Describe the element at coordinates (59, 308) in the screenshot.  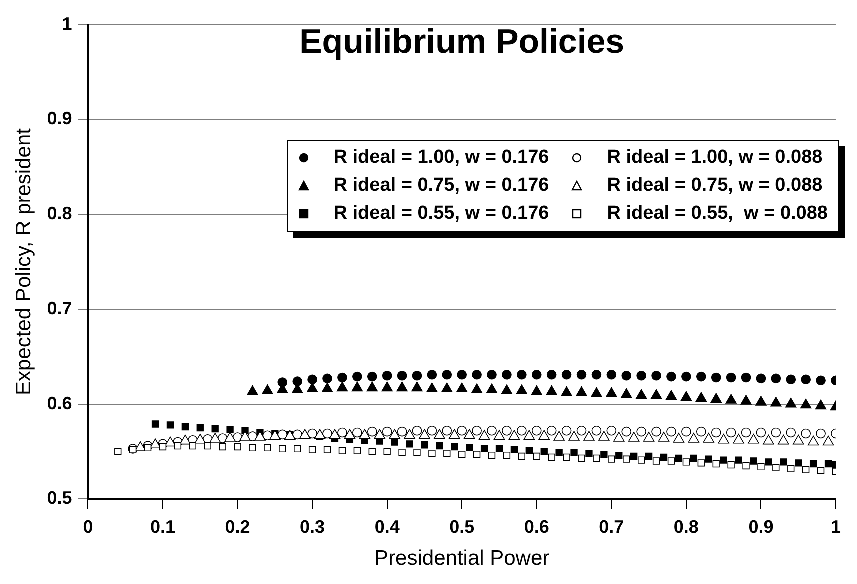
I see `y-tick-label: 0.7` at that location.